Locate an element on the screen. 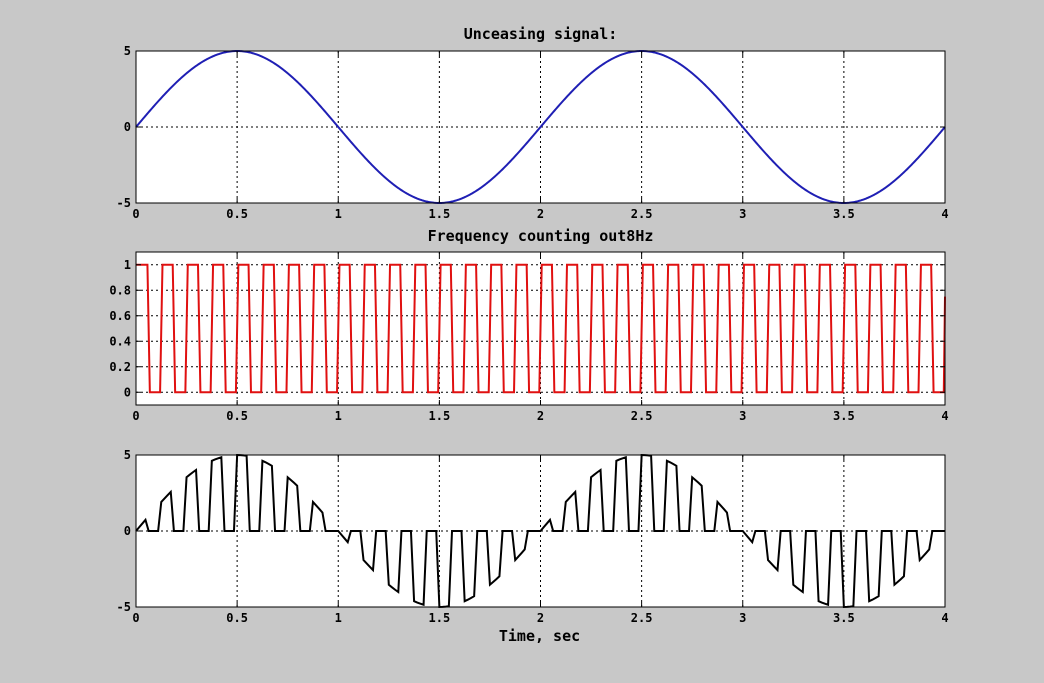 This screenshot has width=1044, height=683. y-tick-label: 0.2 is located at coordinates (120, 367).